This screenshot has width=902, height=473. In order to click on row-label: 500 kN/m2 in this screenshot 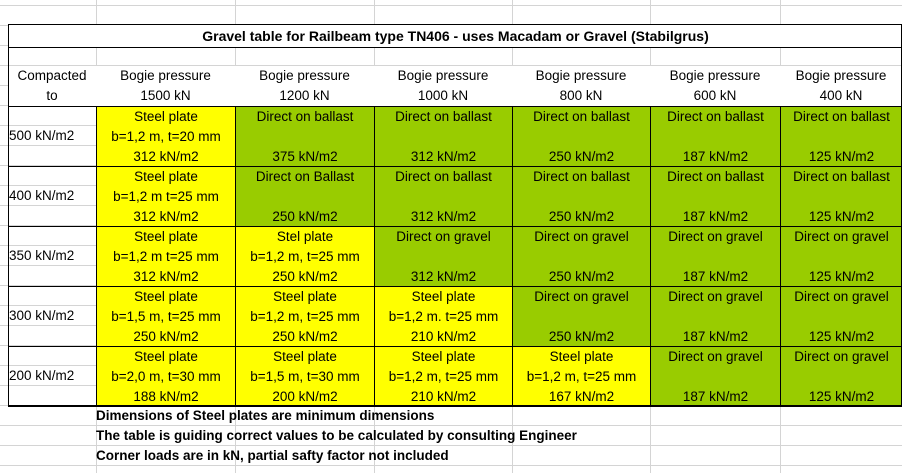, I will do `click(42, 135)`.